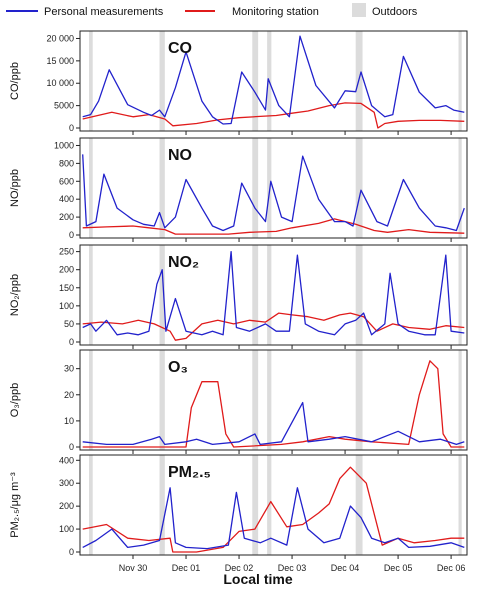 The height and width of the screenshot is (595, 482). What do you see at coordinates (359, 10) in the screenshot?
I see `legend-outdoors-swatch` at bounding box center [359, 10].